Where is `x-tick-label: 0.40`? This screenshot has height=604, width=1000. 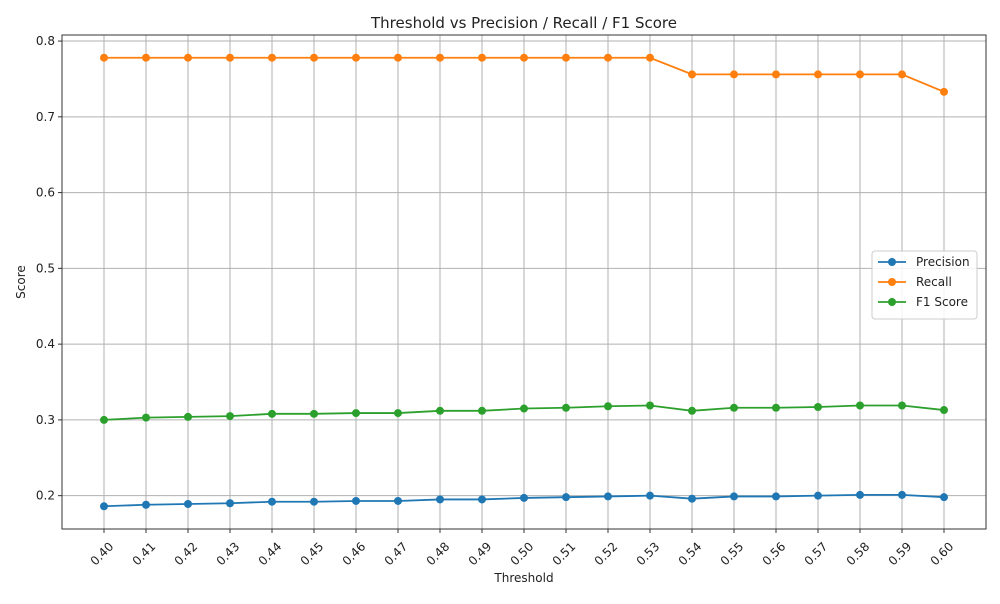
x-tick-label: 0.40 is located at coordinates (102, 553).